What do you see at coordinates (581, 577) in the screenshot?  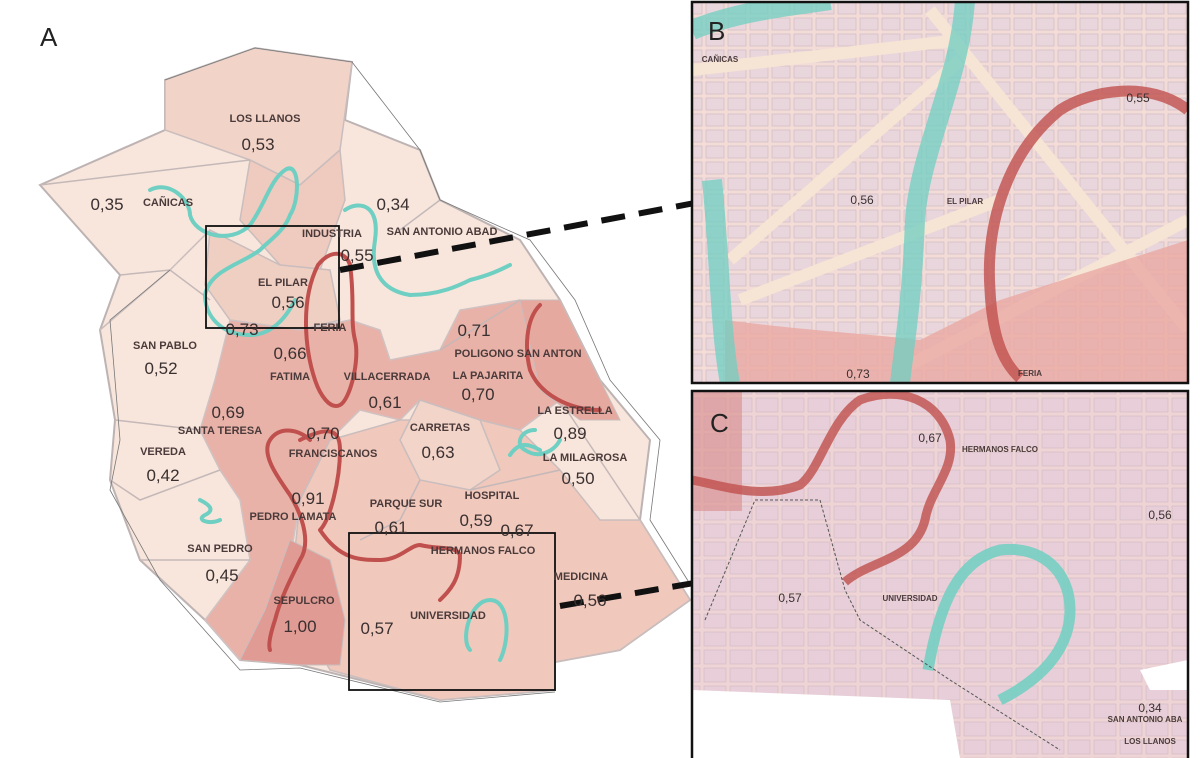 I see `district-name: MEDICINA` at bounding box center [581, 577].